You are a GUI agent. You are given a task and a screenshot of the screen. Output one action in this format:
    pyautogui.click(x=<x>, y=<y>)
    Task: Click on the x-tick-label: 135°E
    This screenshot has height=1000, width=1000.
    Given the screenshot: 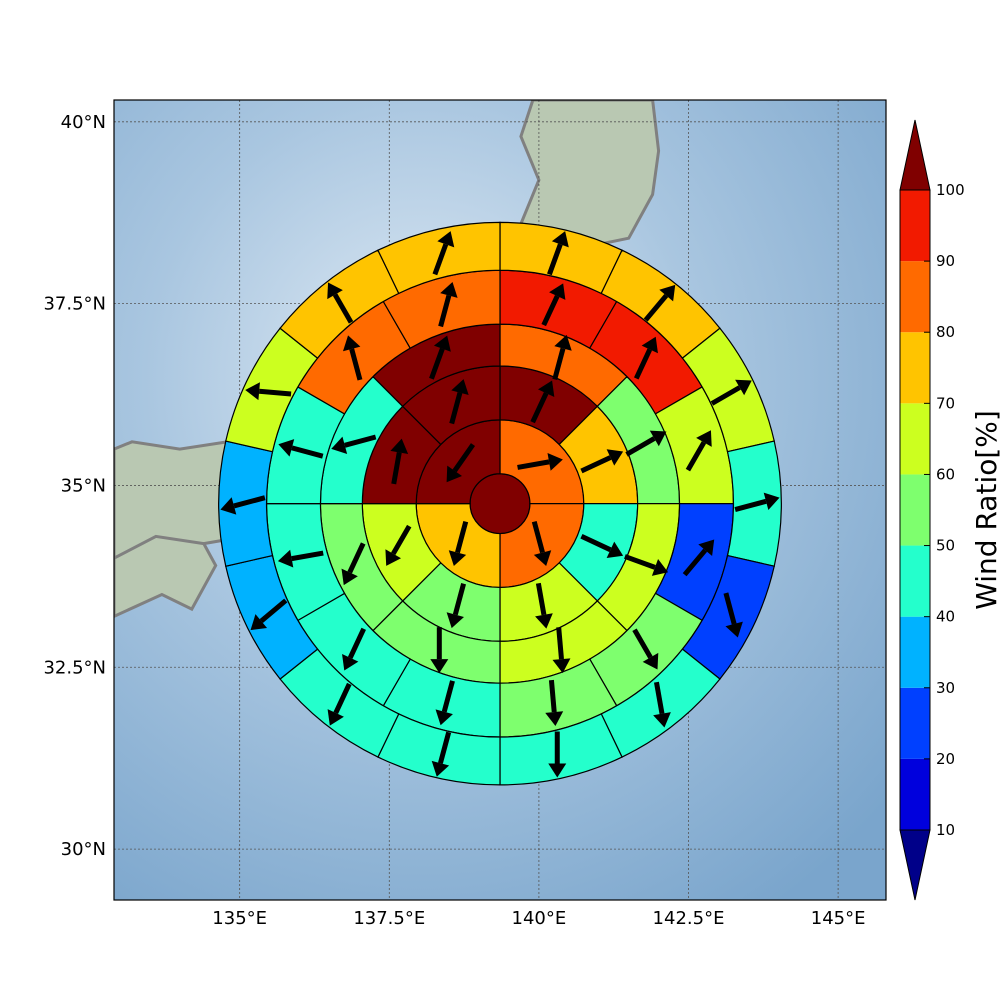 What is the action you would take?
    pyautogui.click(x=239, y=918)
    